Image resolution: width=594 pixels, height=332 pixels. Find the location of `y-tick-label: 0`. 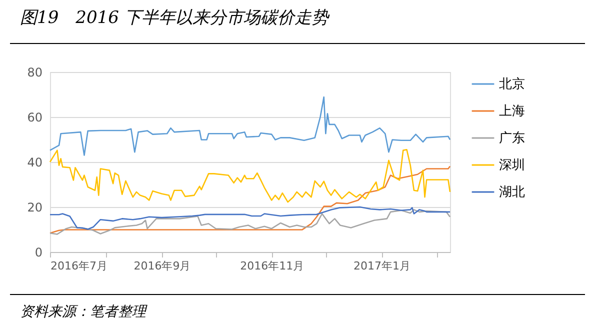

y-tick-label: 0 is located at coordinates (38, 253).